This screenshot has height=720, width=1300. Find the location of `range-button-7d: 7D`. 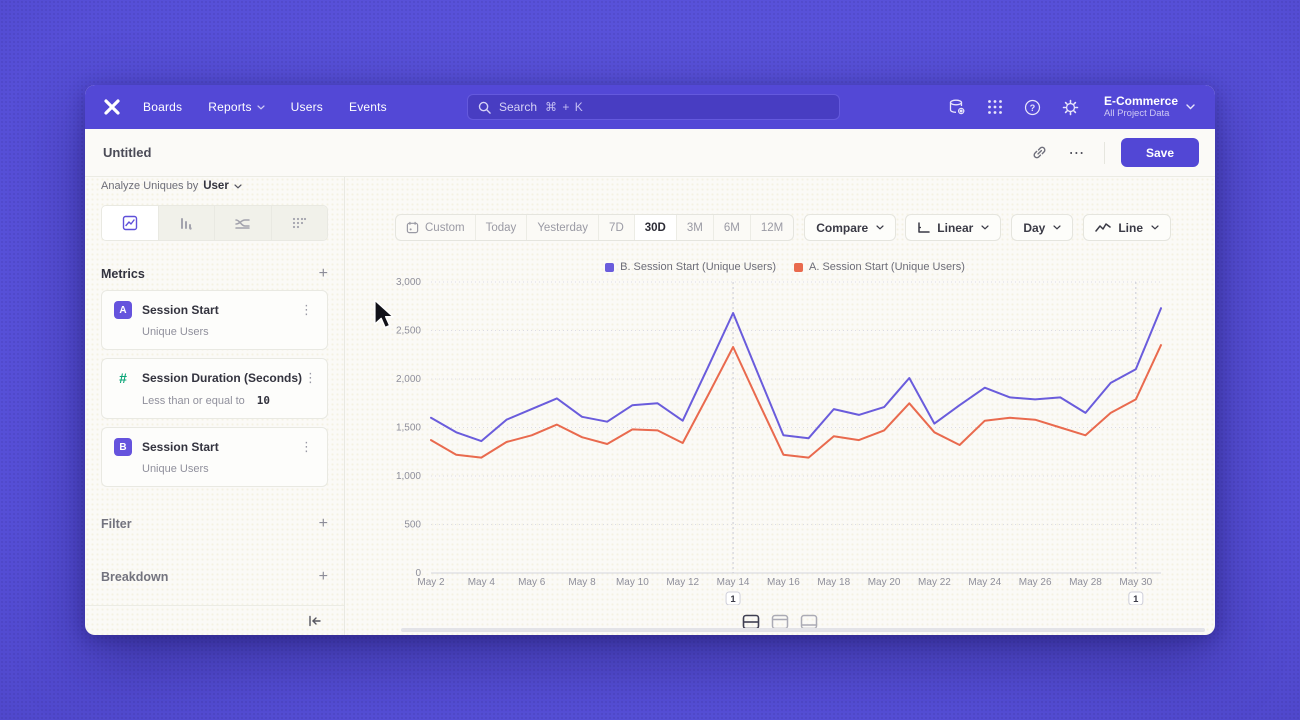

range-button-7d: 7D is located at coordinates (617, 227).